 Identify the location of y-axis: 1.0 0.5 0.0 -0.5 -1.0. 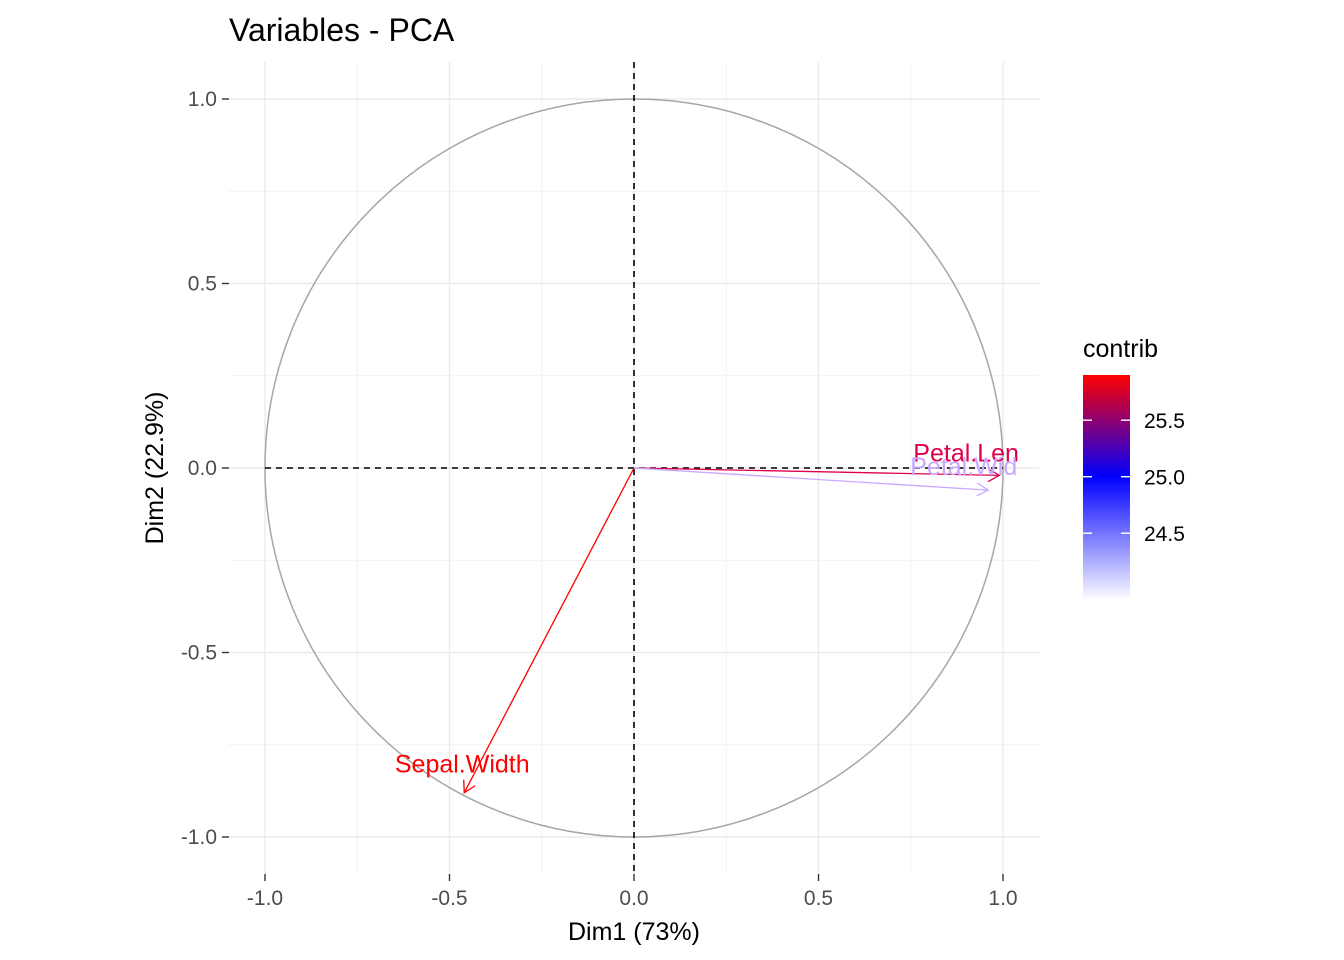
(205, 468).